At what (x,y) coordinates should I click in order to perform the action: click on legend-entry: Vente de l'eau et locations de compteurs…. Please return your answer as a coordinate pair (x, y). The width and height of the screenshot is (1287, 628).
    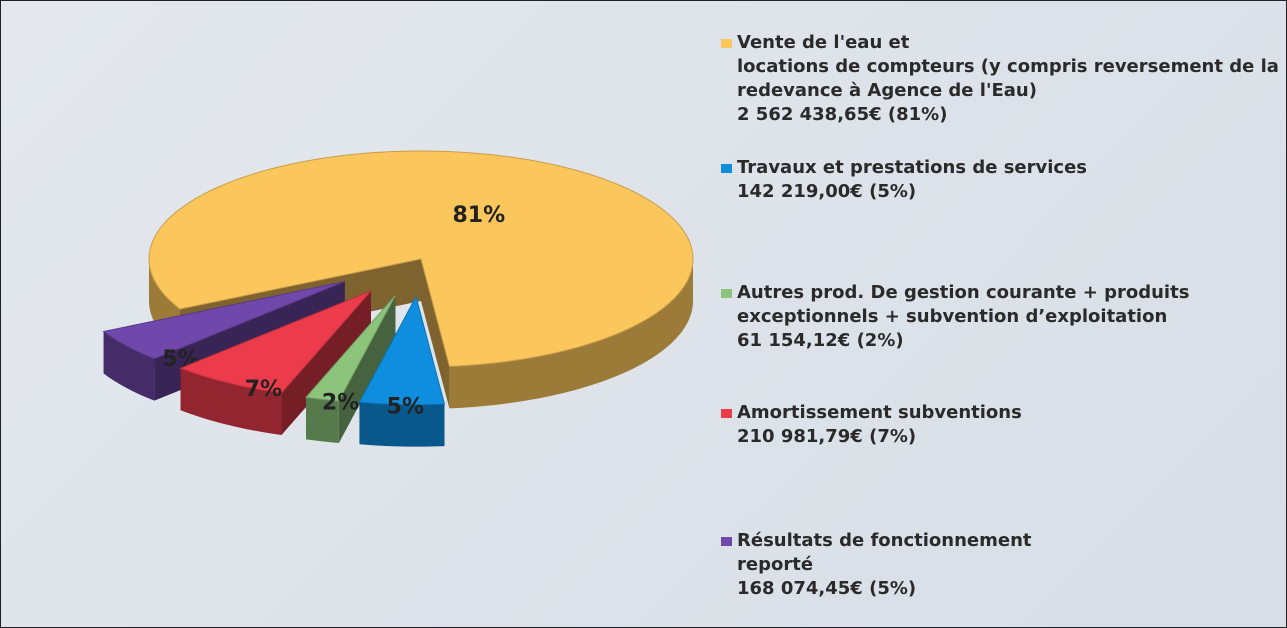
    Looking at the image, I should click on (1002, 79).